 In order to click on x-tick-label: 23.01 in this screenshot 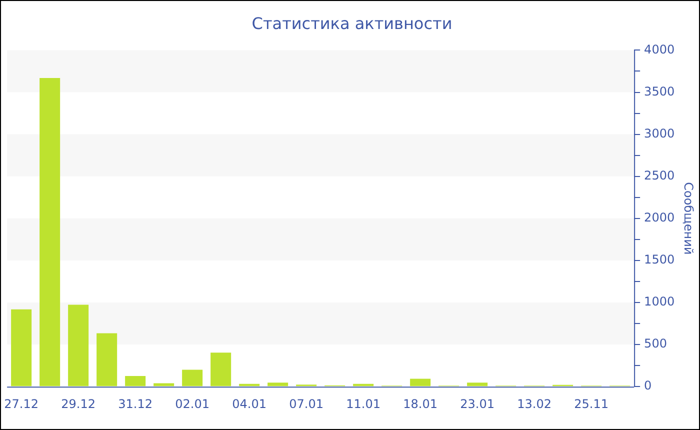, I will do `click(477, 403)`.